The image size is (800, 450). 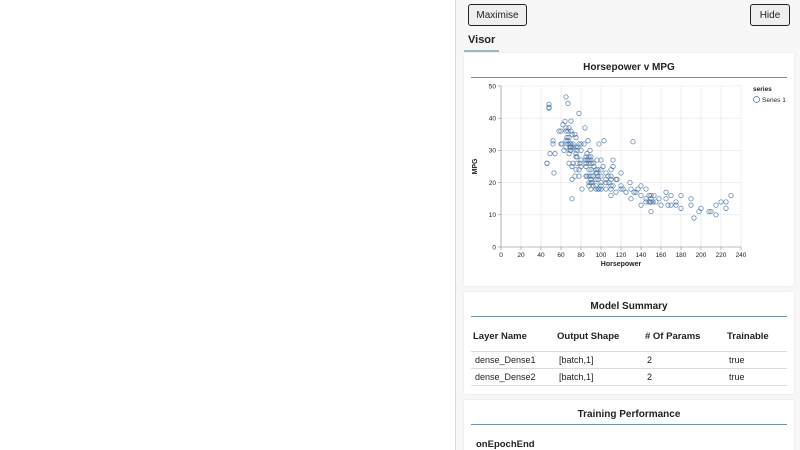 What do you see at coordinates (561, 255) in the screenshot?
I see `svg-text: 60` at bounding box center [561, 255].